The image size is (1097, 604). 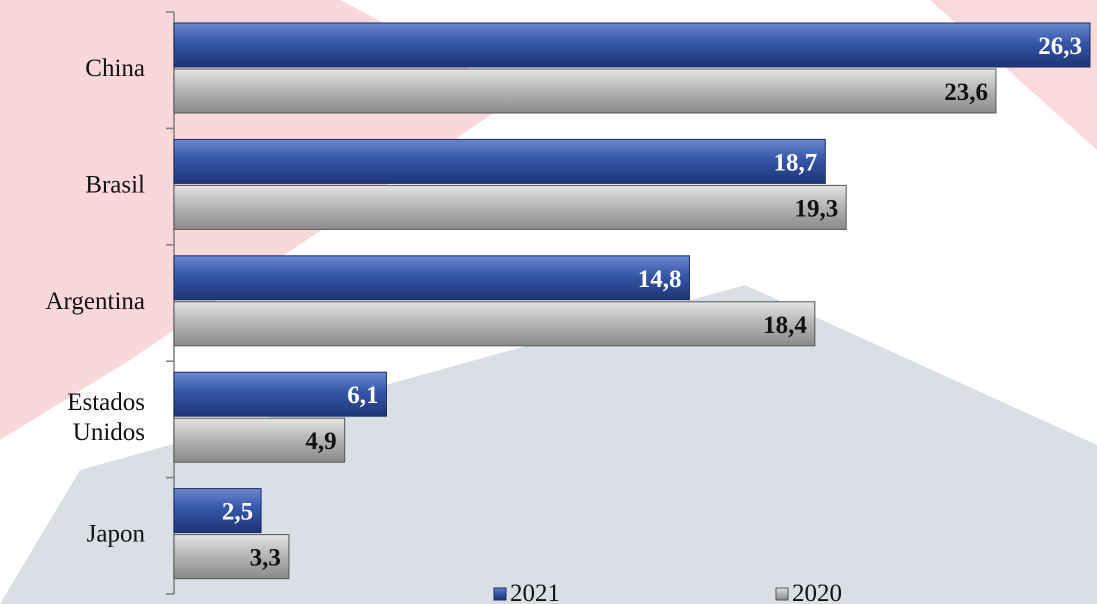 I want to click on value-label-2020-china: 23,6, so click(x=966, y=92).